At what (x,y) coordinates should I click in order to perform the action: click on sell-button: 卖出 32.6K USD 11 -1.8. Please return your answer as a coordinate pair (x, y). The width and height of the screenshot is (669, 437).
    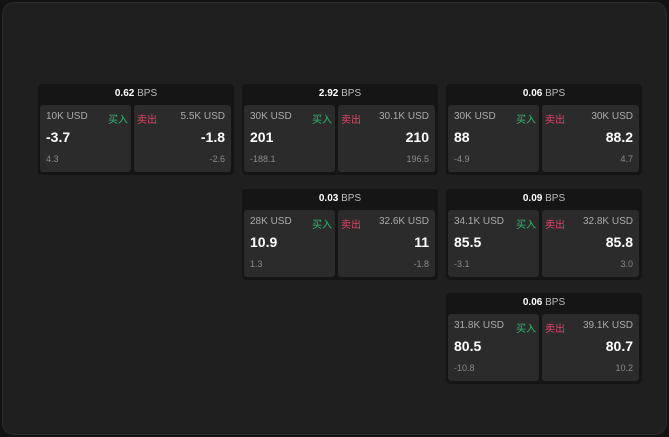
    Looking at the image, I should click on (386, 243).